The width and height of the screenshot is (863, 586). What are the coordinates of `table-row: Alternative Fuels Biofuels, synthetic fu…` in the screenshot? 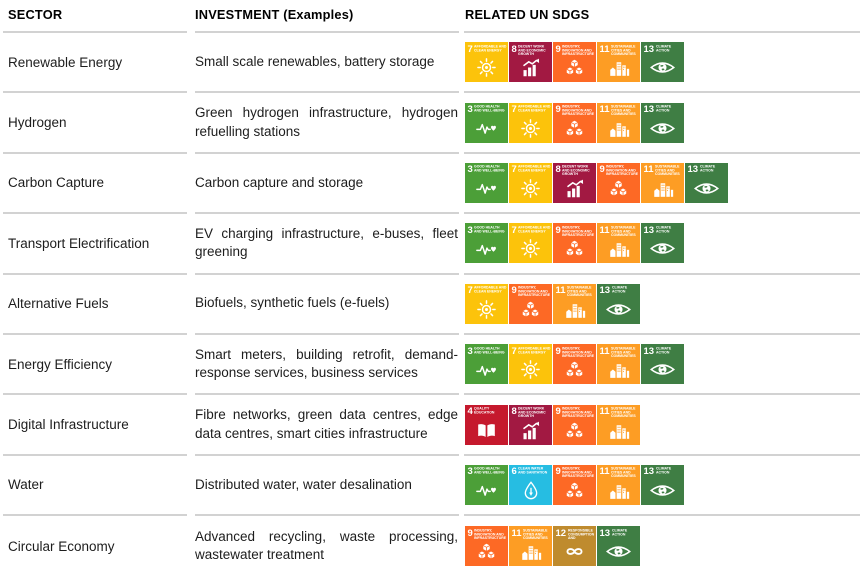 It's located at (433, 305).